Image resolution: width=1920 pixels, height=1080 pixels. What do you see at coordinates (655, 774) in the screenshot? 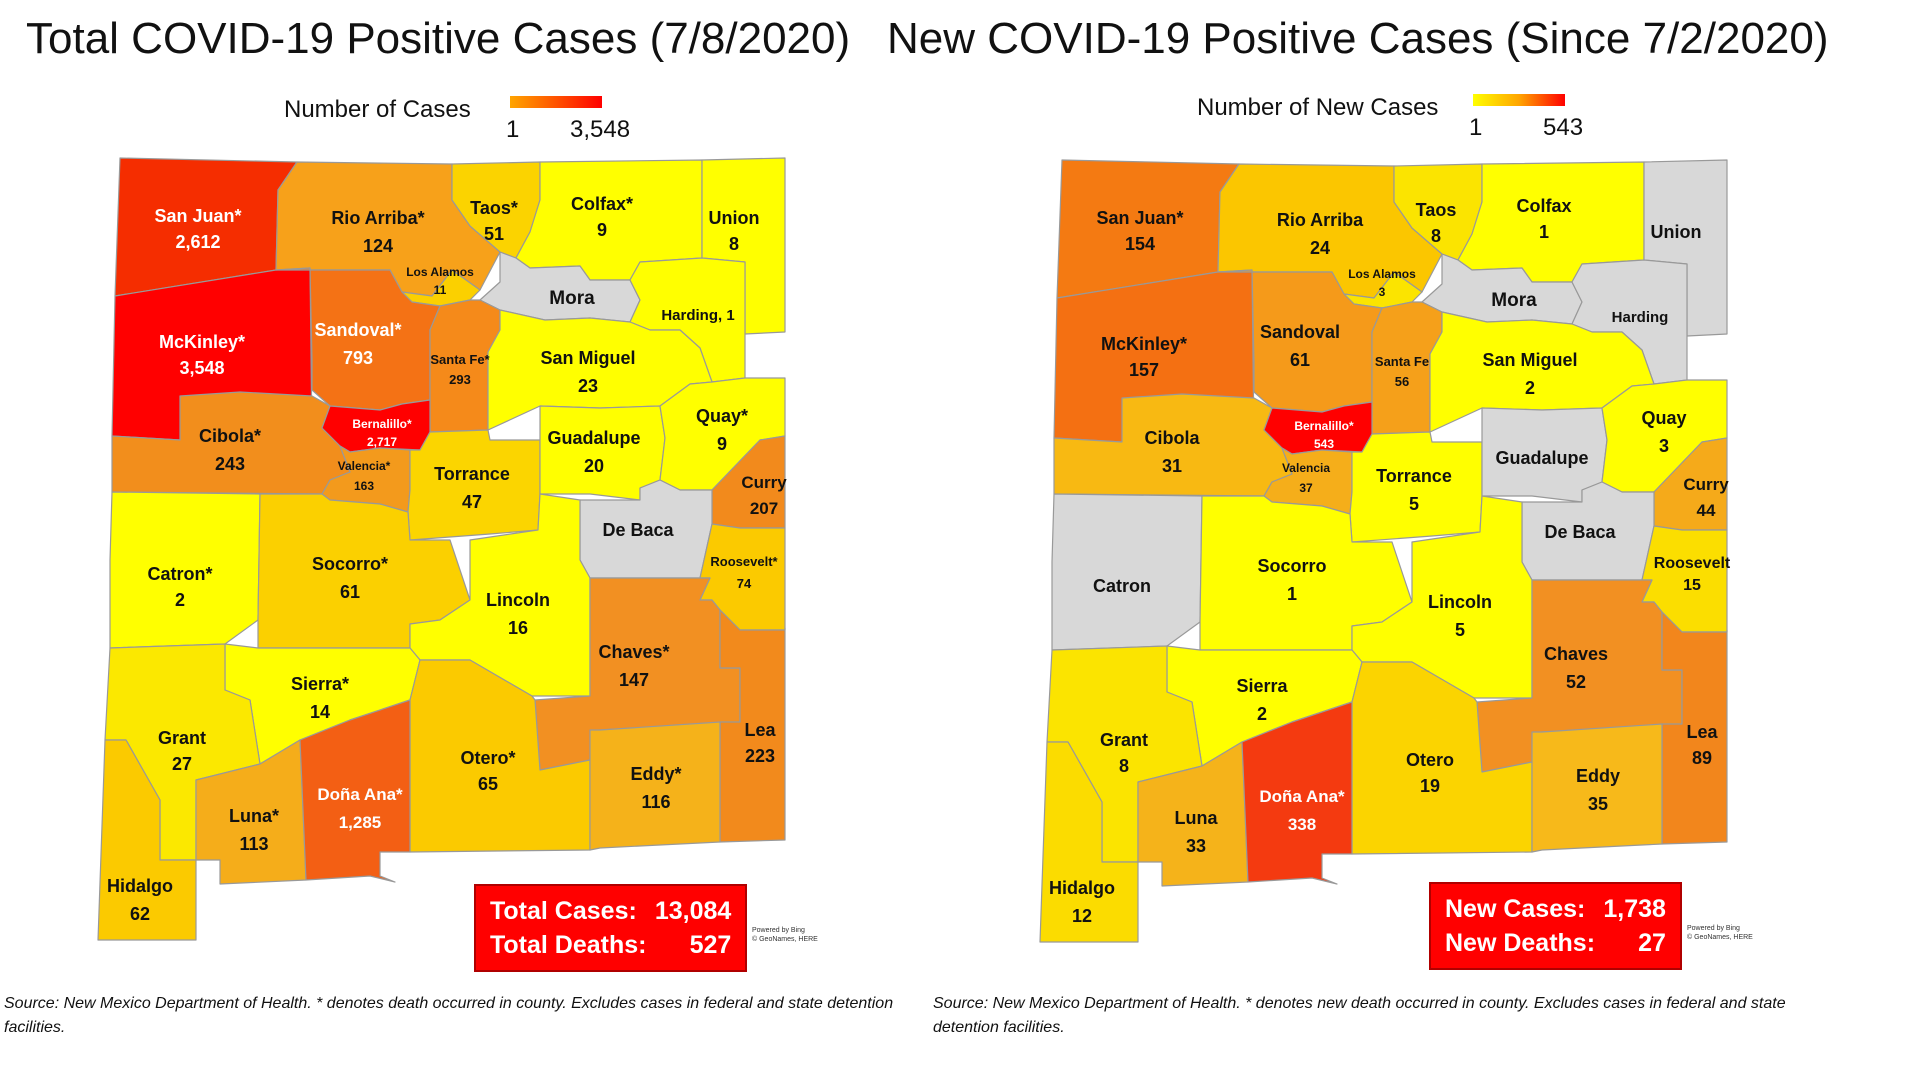
I see `label-eddy: Eddy*` at bounding box center [655, 774].